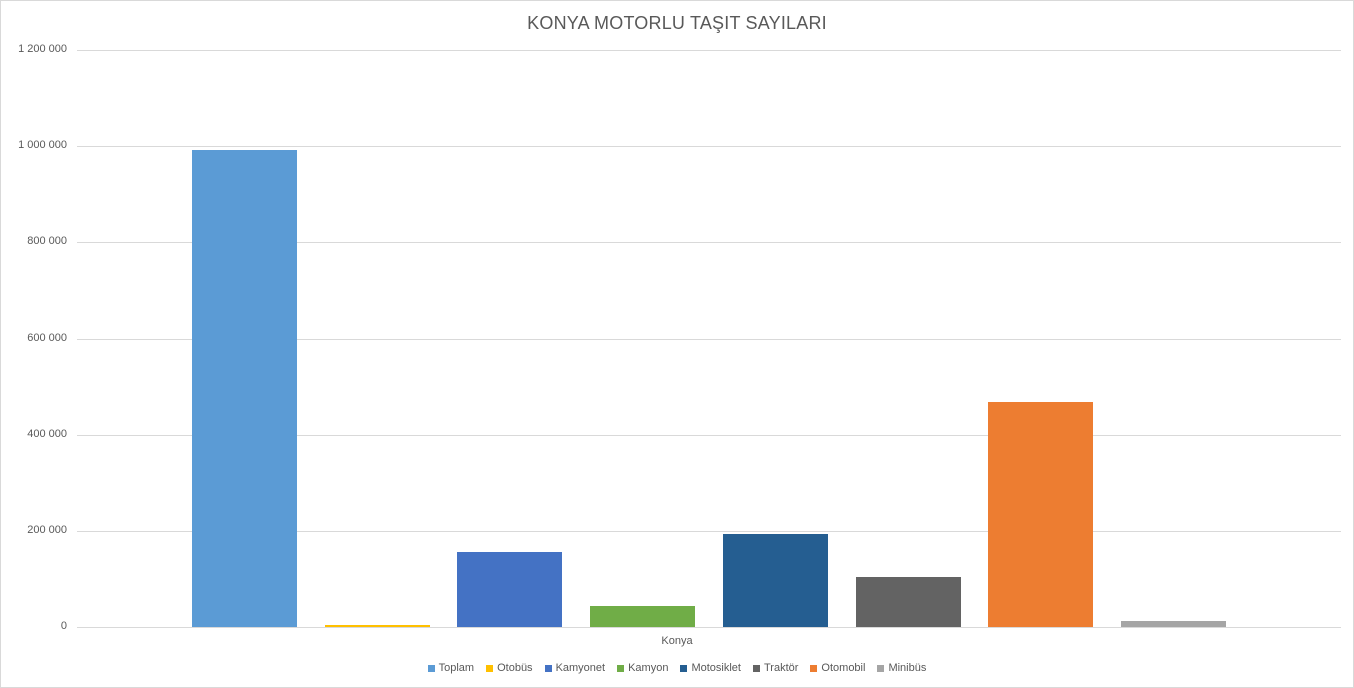 The width and height of the screenshot is (1354, 688). I want to click on legend-item-toplam: Toplam, so click(451, 668).